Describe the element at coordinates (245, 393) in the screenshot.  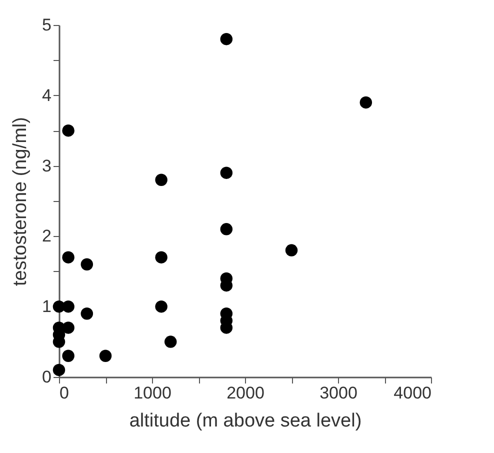
I see `x-tick-label: 2000` at that location.